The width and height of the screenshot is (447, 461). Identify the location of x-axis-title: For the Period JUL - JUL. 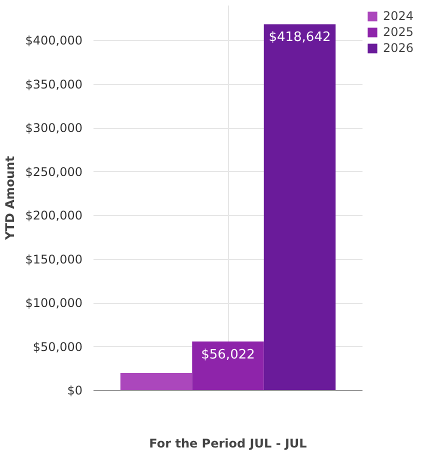
(228, 443).